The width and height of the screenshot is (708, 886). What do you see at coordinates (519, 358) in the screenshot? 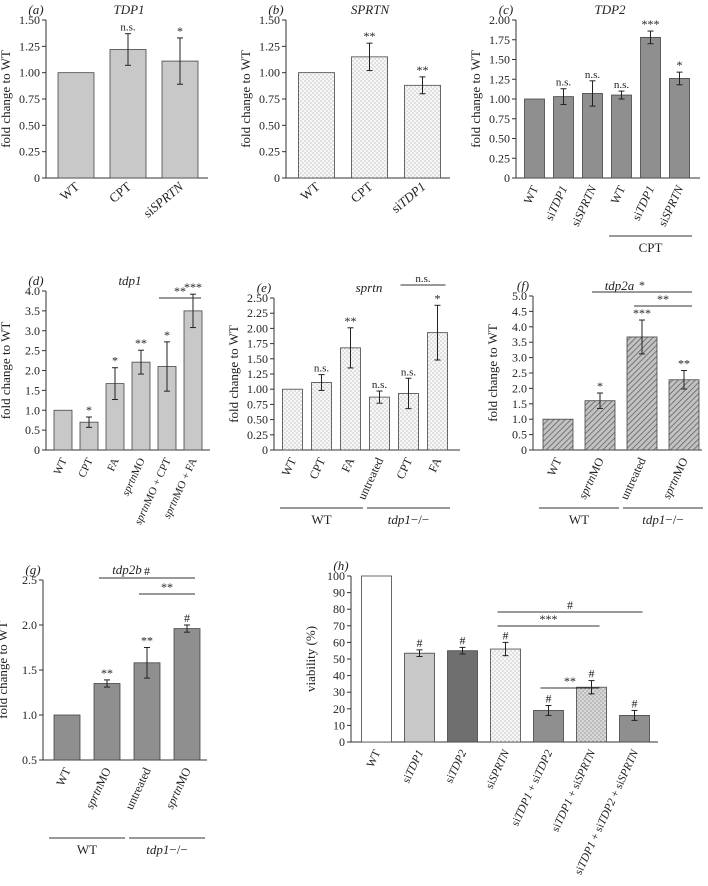
I see `y-tick-label: 3.0` at bounding box center [519, 358].